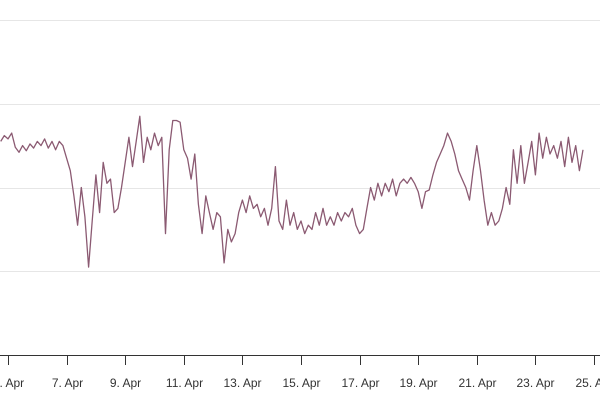  I want to click on x-tick-label-3: 11. Apr, so click(184, 383).